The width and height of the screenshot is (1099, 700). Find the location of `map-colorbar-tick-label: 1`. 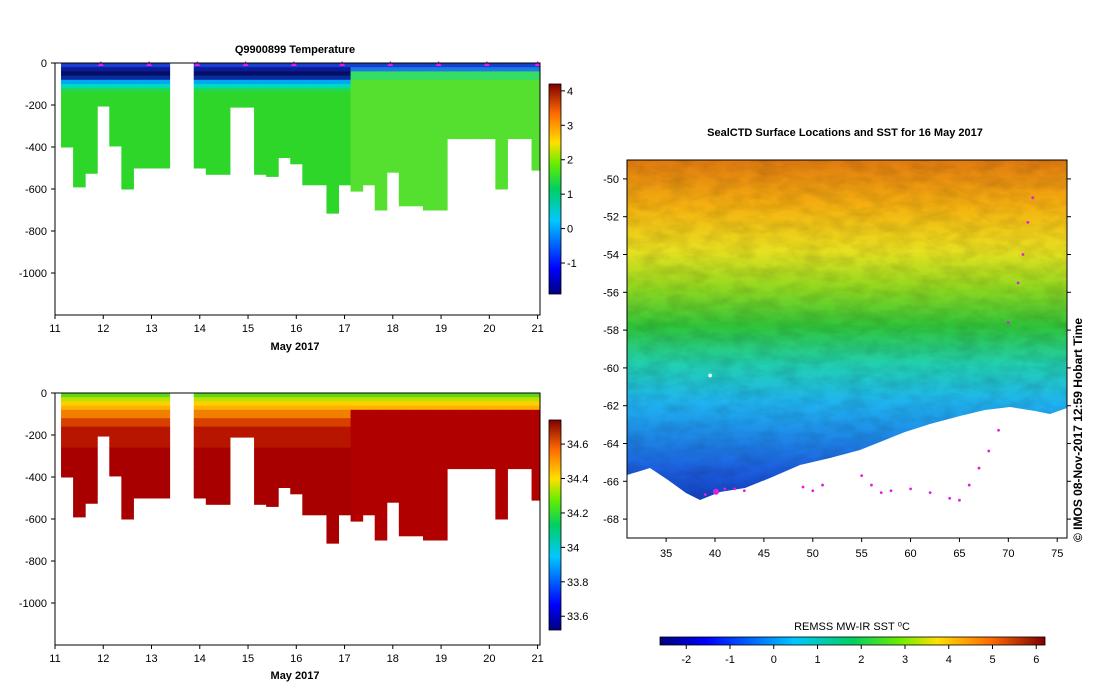

map-colorbar-tick-label: 1 is located at coordinates (817, 660).